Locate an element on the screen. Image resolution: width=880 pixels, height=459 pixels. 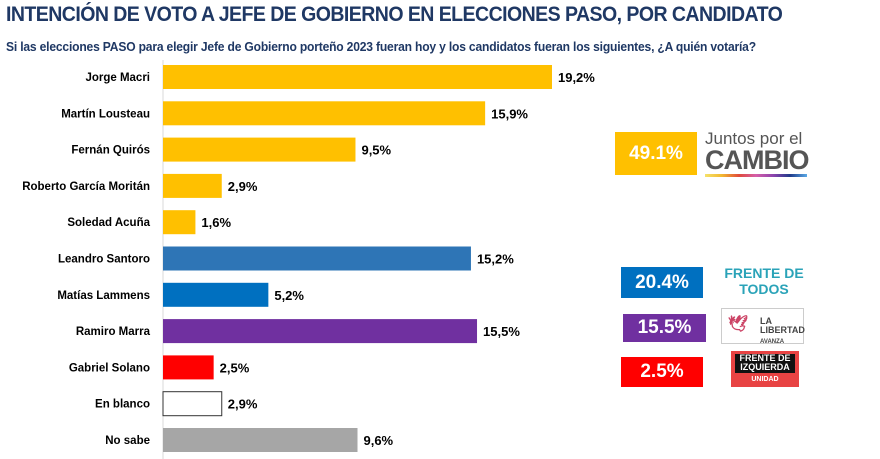
total-jxc: 49.1% is located at coordinates (656, 153).